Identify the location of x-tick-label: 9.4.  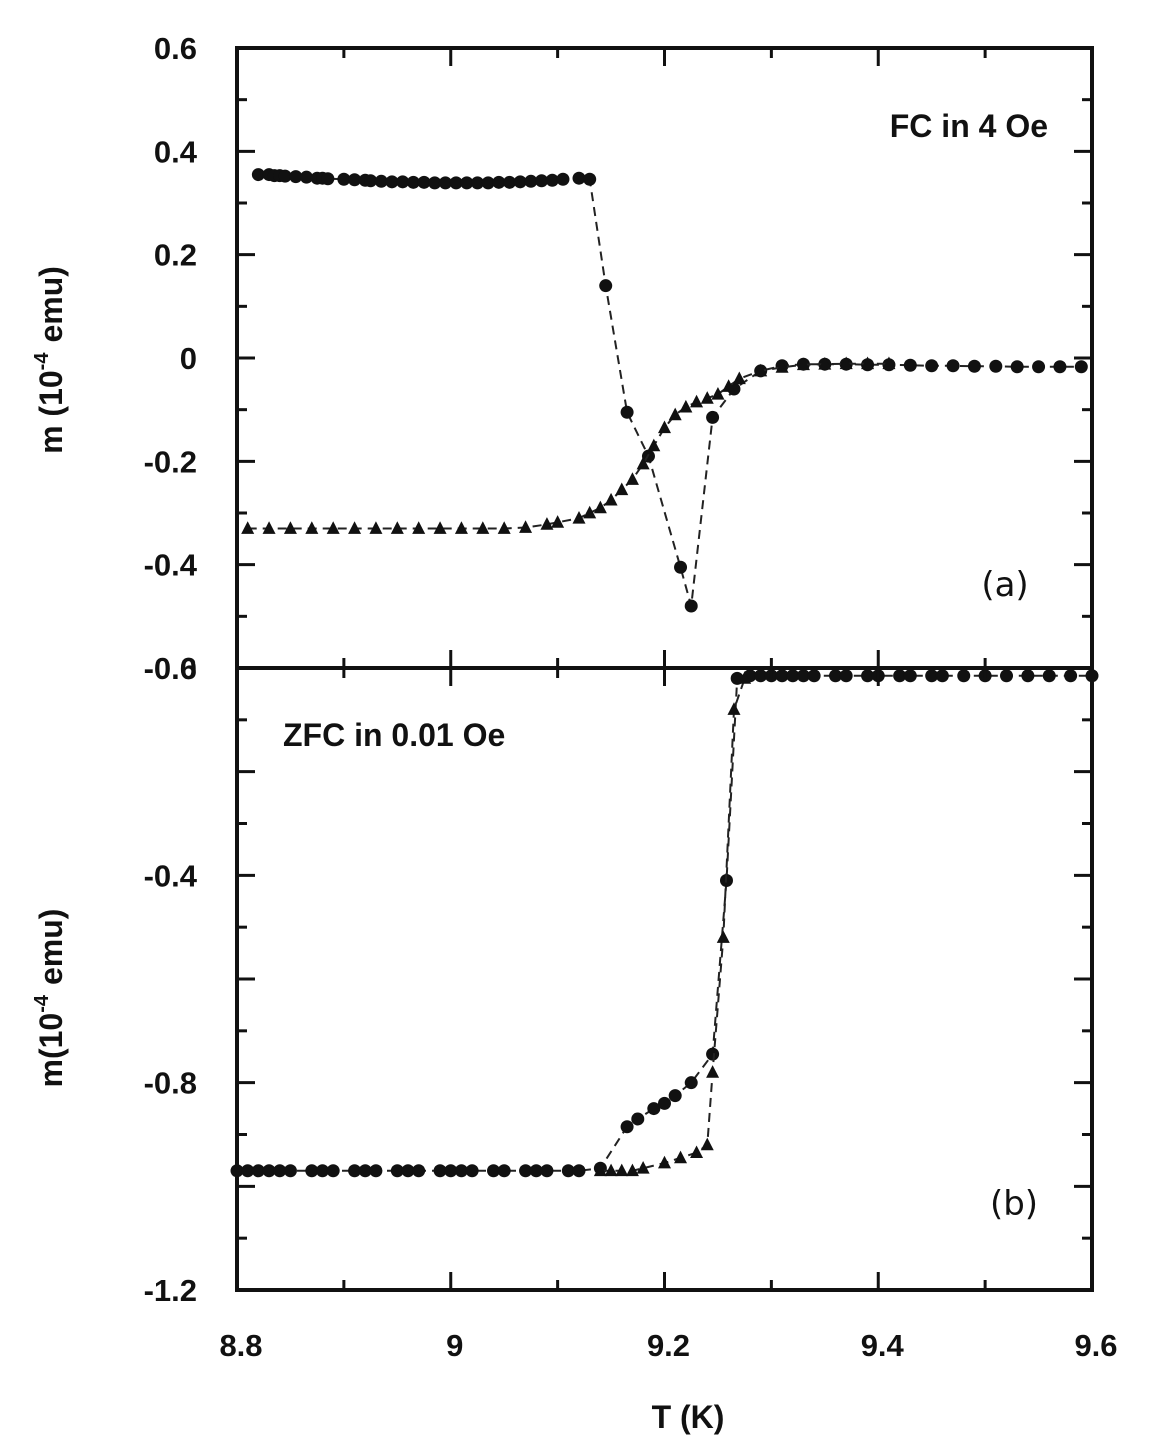
(883, 1345).